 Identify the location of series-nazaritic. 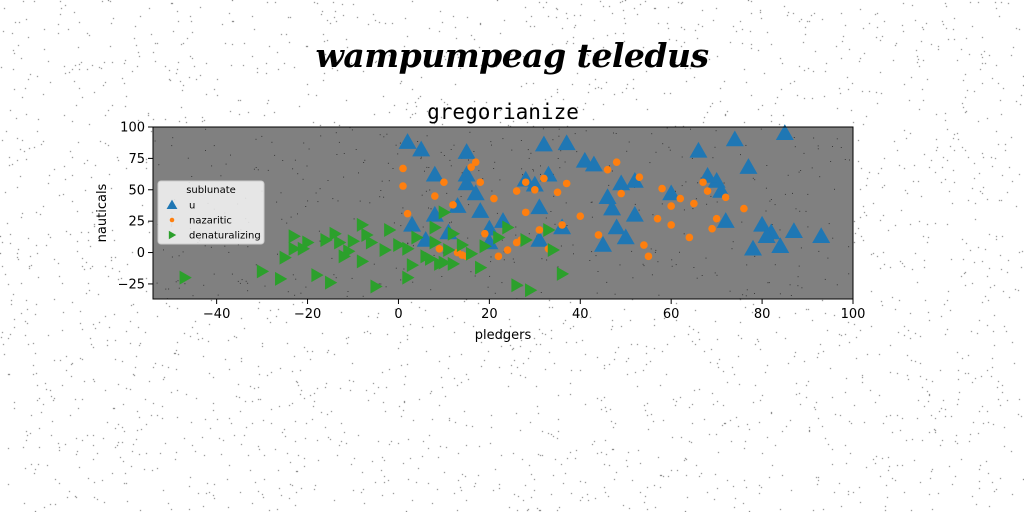
(573, 209).